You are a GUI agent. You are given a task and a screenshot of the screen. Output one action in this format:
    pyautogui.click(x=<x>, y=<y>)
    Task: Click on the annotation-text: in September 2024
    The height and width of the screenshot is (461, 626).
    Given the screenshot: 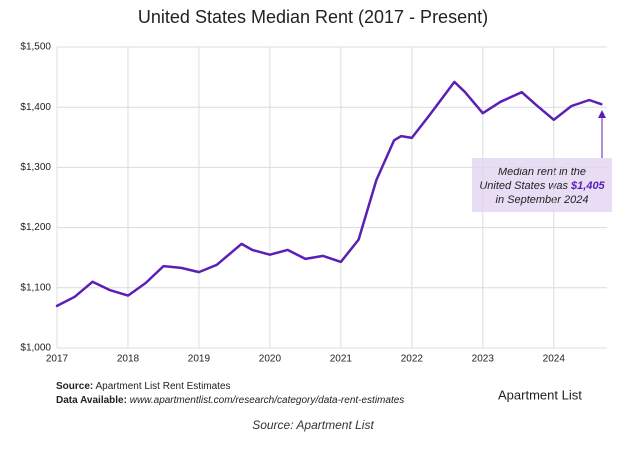 What is the action you would take?
    pyautogui.click(x=542, y=200)
    